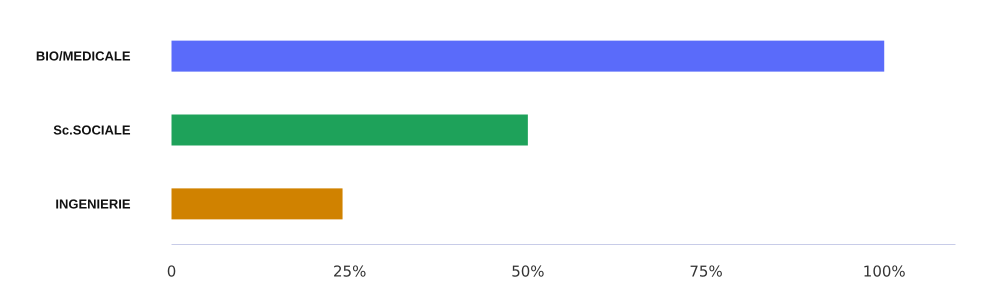  Describe the element at coordinates (171, 271) in the screenshot. I see `x-tick-label: 0` at that location.